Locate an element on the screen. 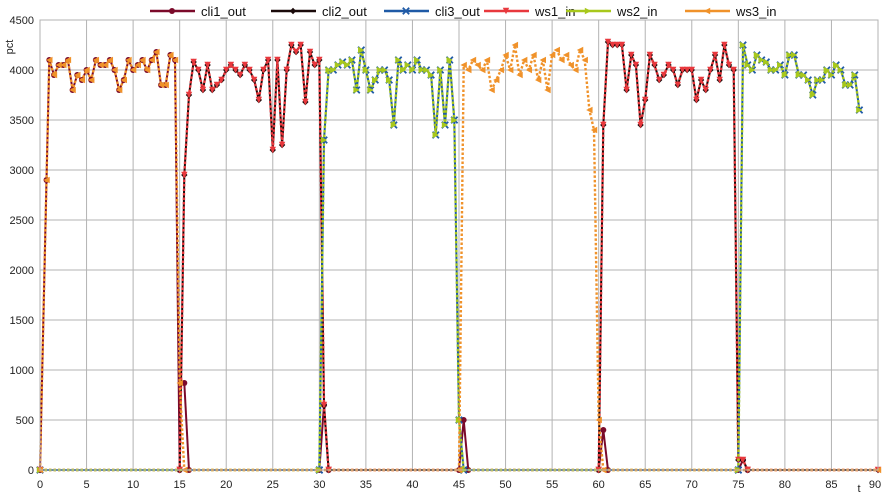 The image size is (889, 499). legend-item-cli1_out: cli1_out is located at coordinates (198, 11).